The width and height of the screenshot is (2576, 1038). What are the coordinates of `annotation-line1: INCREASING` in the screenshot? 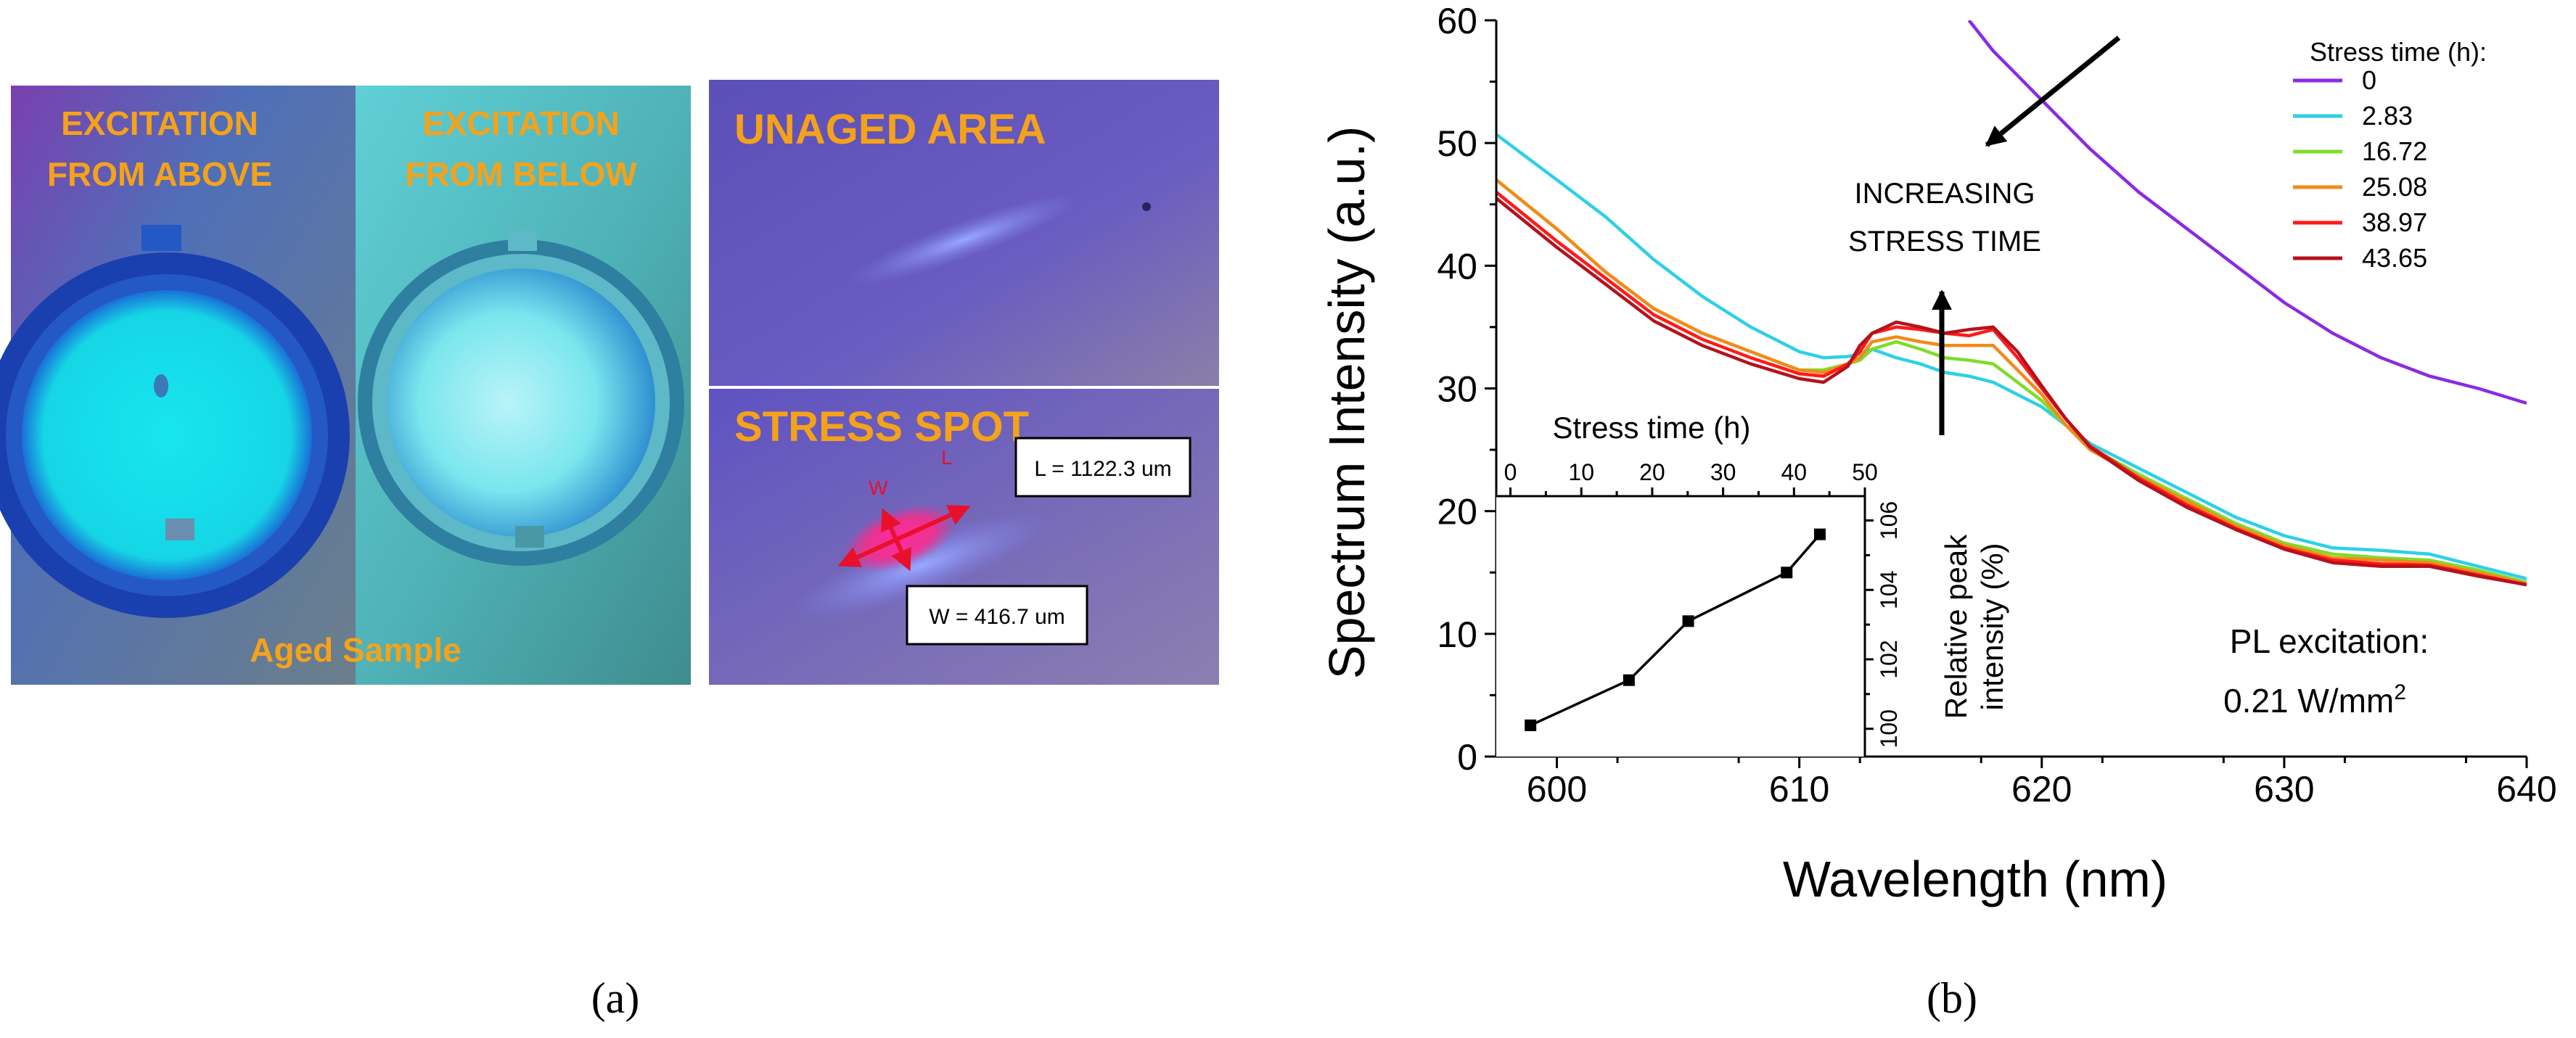 It's located at (1945, 194).